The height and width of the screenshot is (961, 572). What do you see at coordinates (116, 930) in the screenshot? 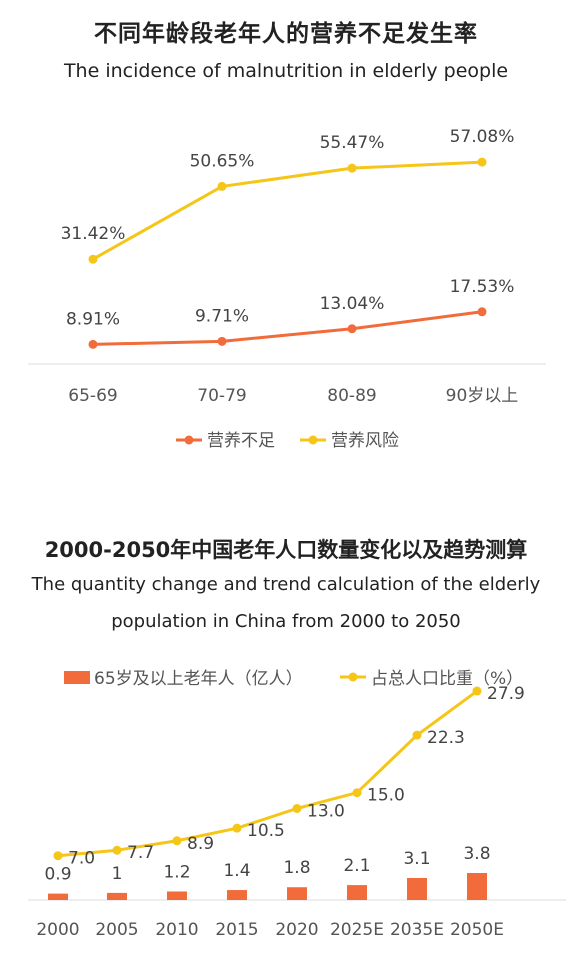
I see `x-tick-label: 2005` at bounding box center [116, 930].